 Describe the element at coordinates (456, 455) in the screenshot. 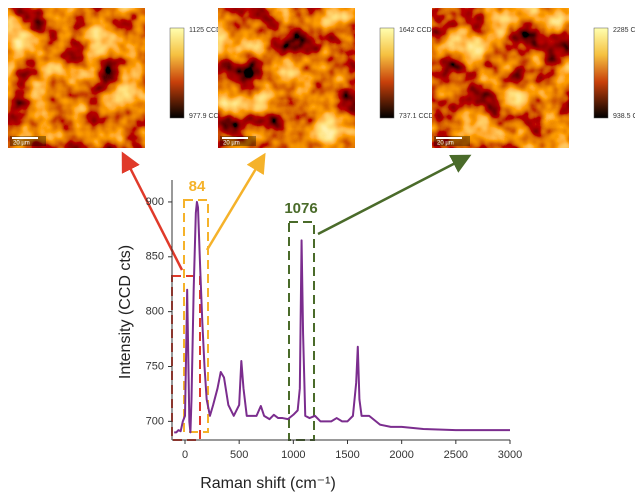

I see `x-tick-label: 2500` at that location.